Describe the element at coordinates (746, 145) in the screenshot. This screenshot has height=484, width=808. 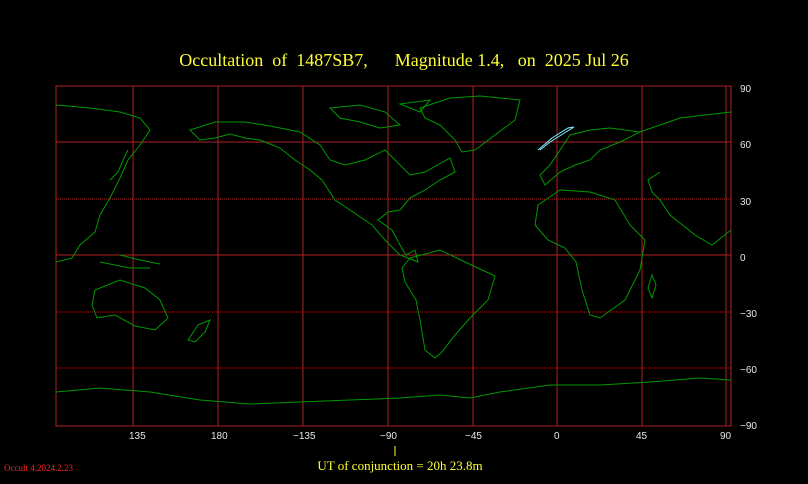
I see `lat-tick-label: 60` at that location.